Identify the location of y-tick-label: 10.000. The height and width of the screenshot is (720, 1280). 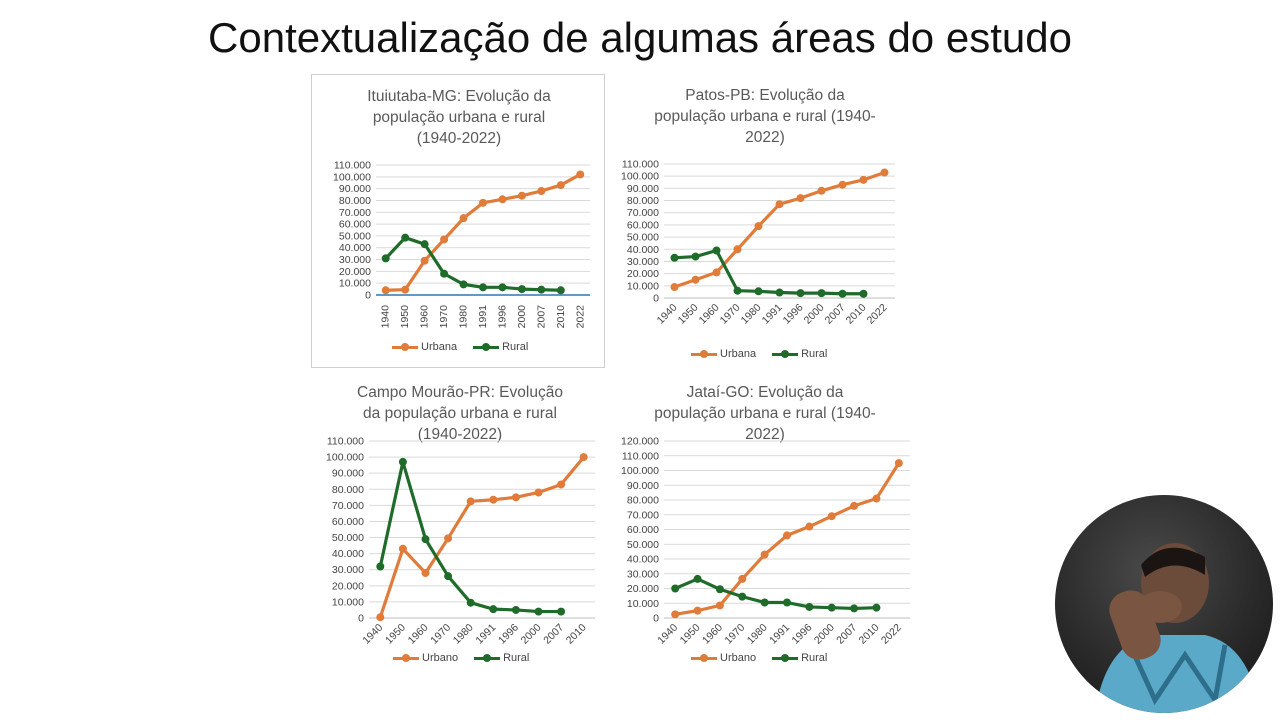
(355, 284).